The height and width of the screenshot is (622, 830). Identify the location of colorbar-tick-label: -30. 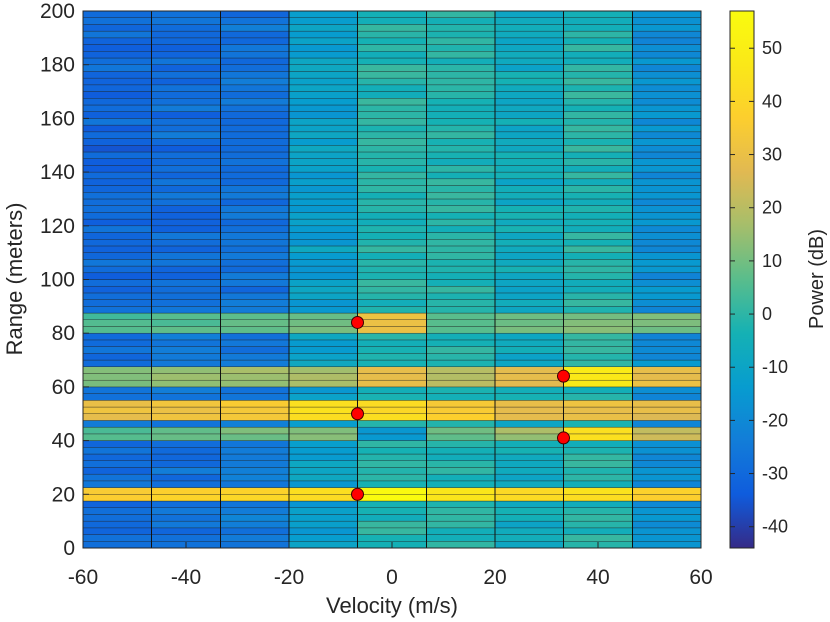
(775, 474).